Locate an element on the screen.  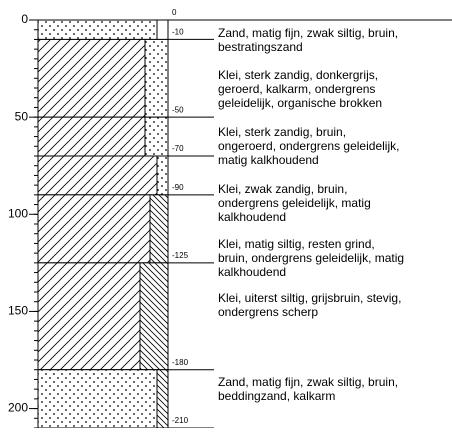
layer-description: ondergrens geleidelijk, matig is located at coordinates (294, 203).